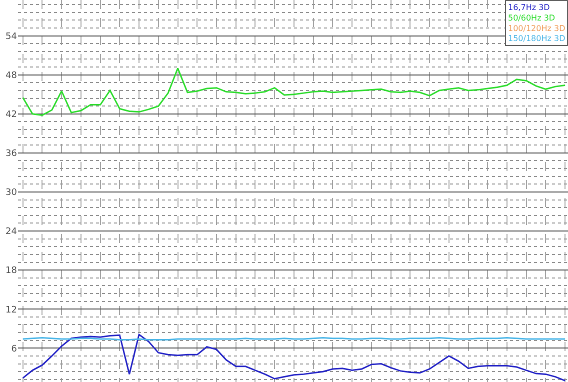 This screenshot has width=568, height=382. What do you see at coordinates (537, 39) in the screenshot?
I see `text: 150/180Hz 3D` at bounding box center [537, 39].